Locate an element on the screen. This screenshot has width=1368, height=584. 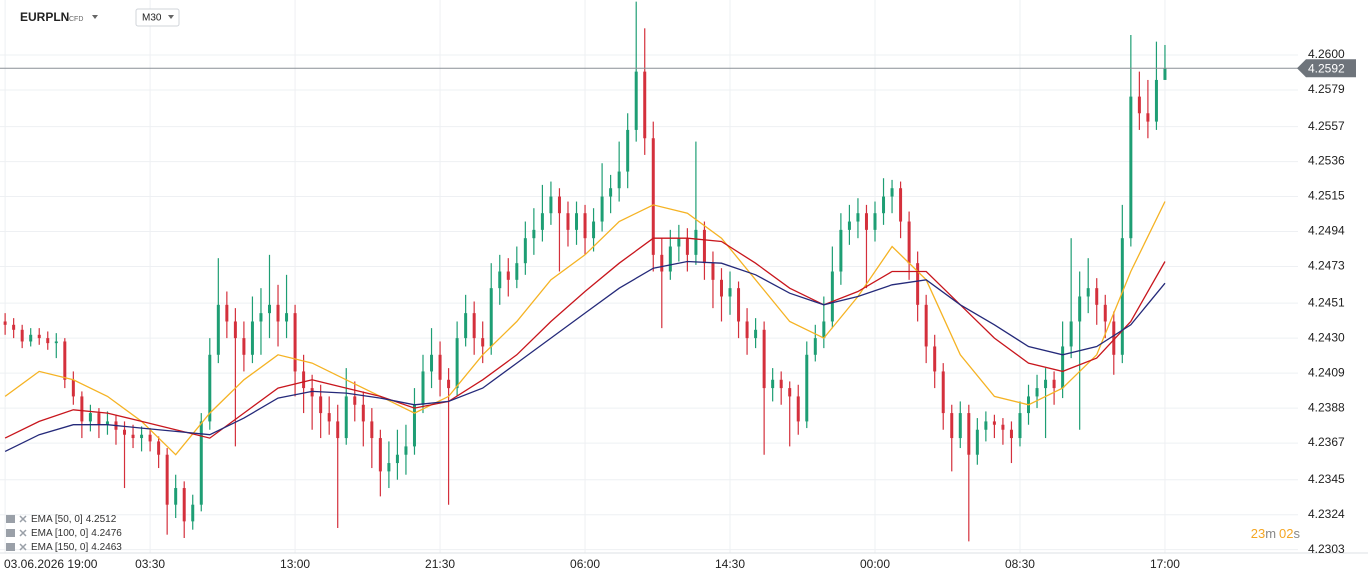
current-price-label: 4.2592 is located at coordinates (1326, 68).